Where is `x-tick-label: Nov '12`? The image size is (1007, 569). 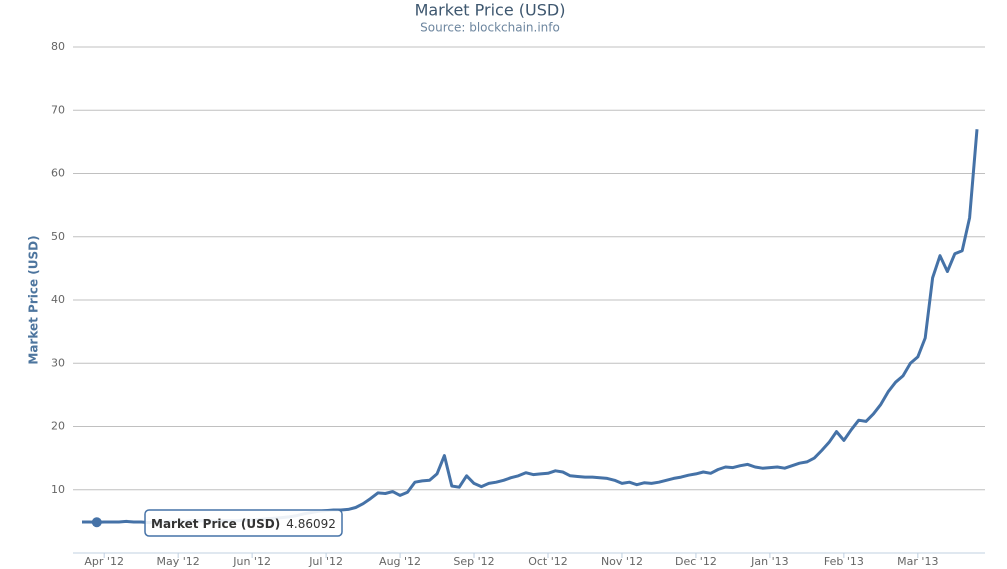
x-tick-label: Nov '12 is located at coordinates (622, 561).